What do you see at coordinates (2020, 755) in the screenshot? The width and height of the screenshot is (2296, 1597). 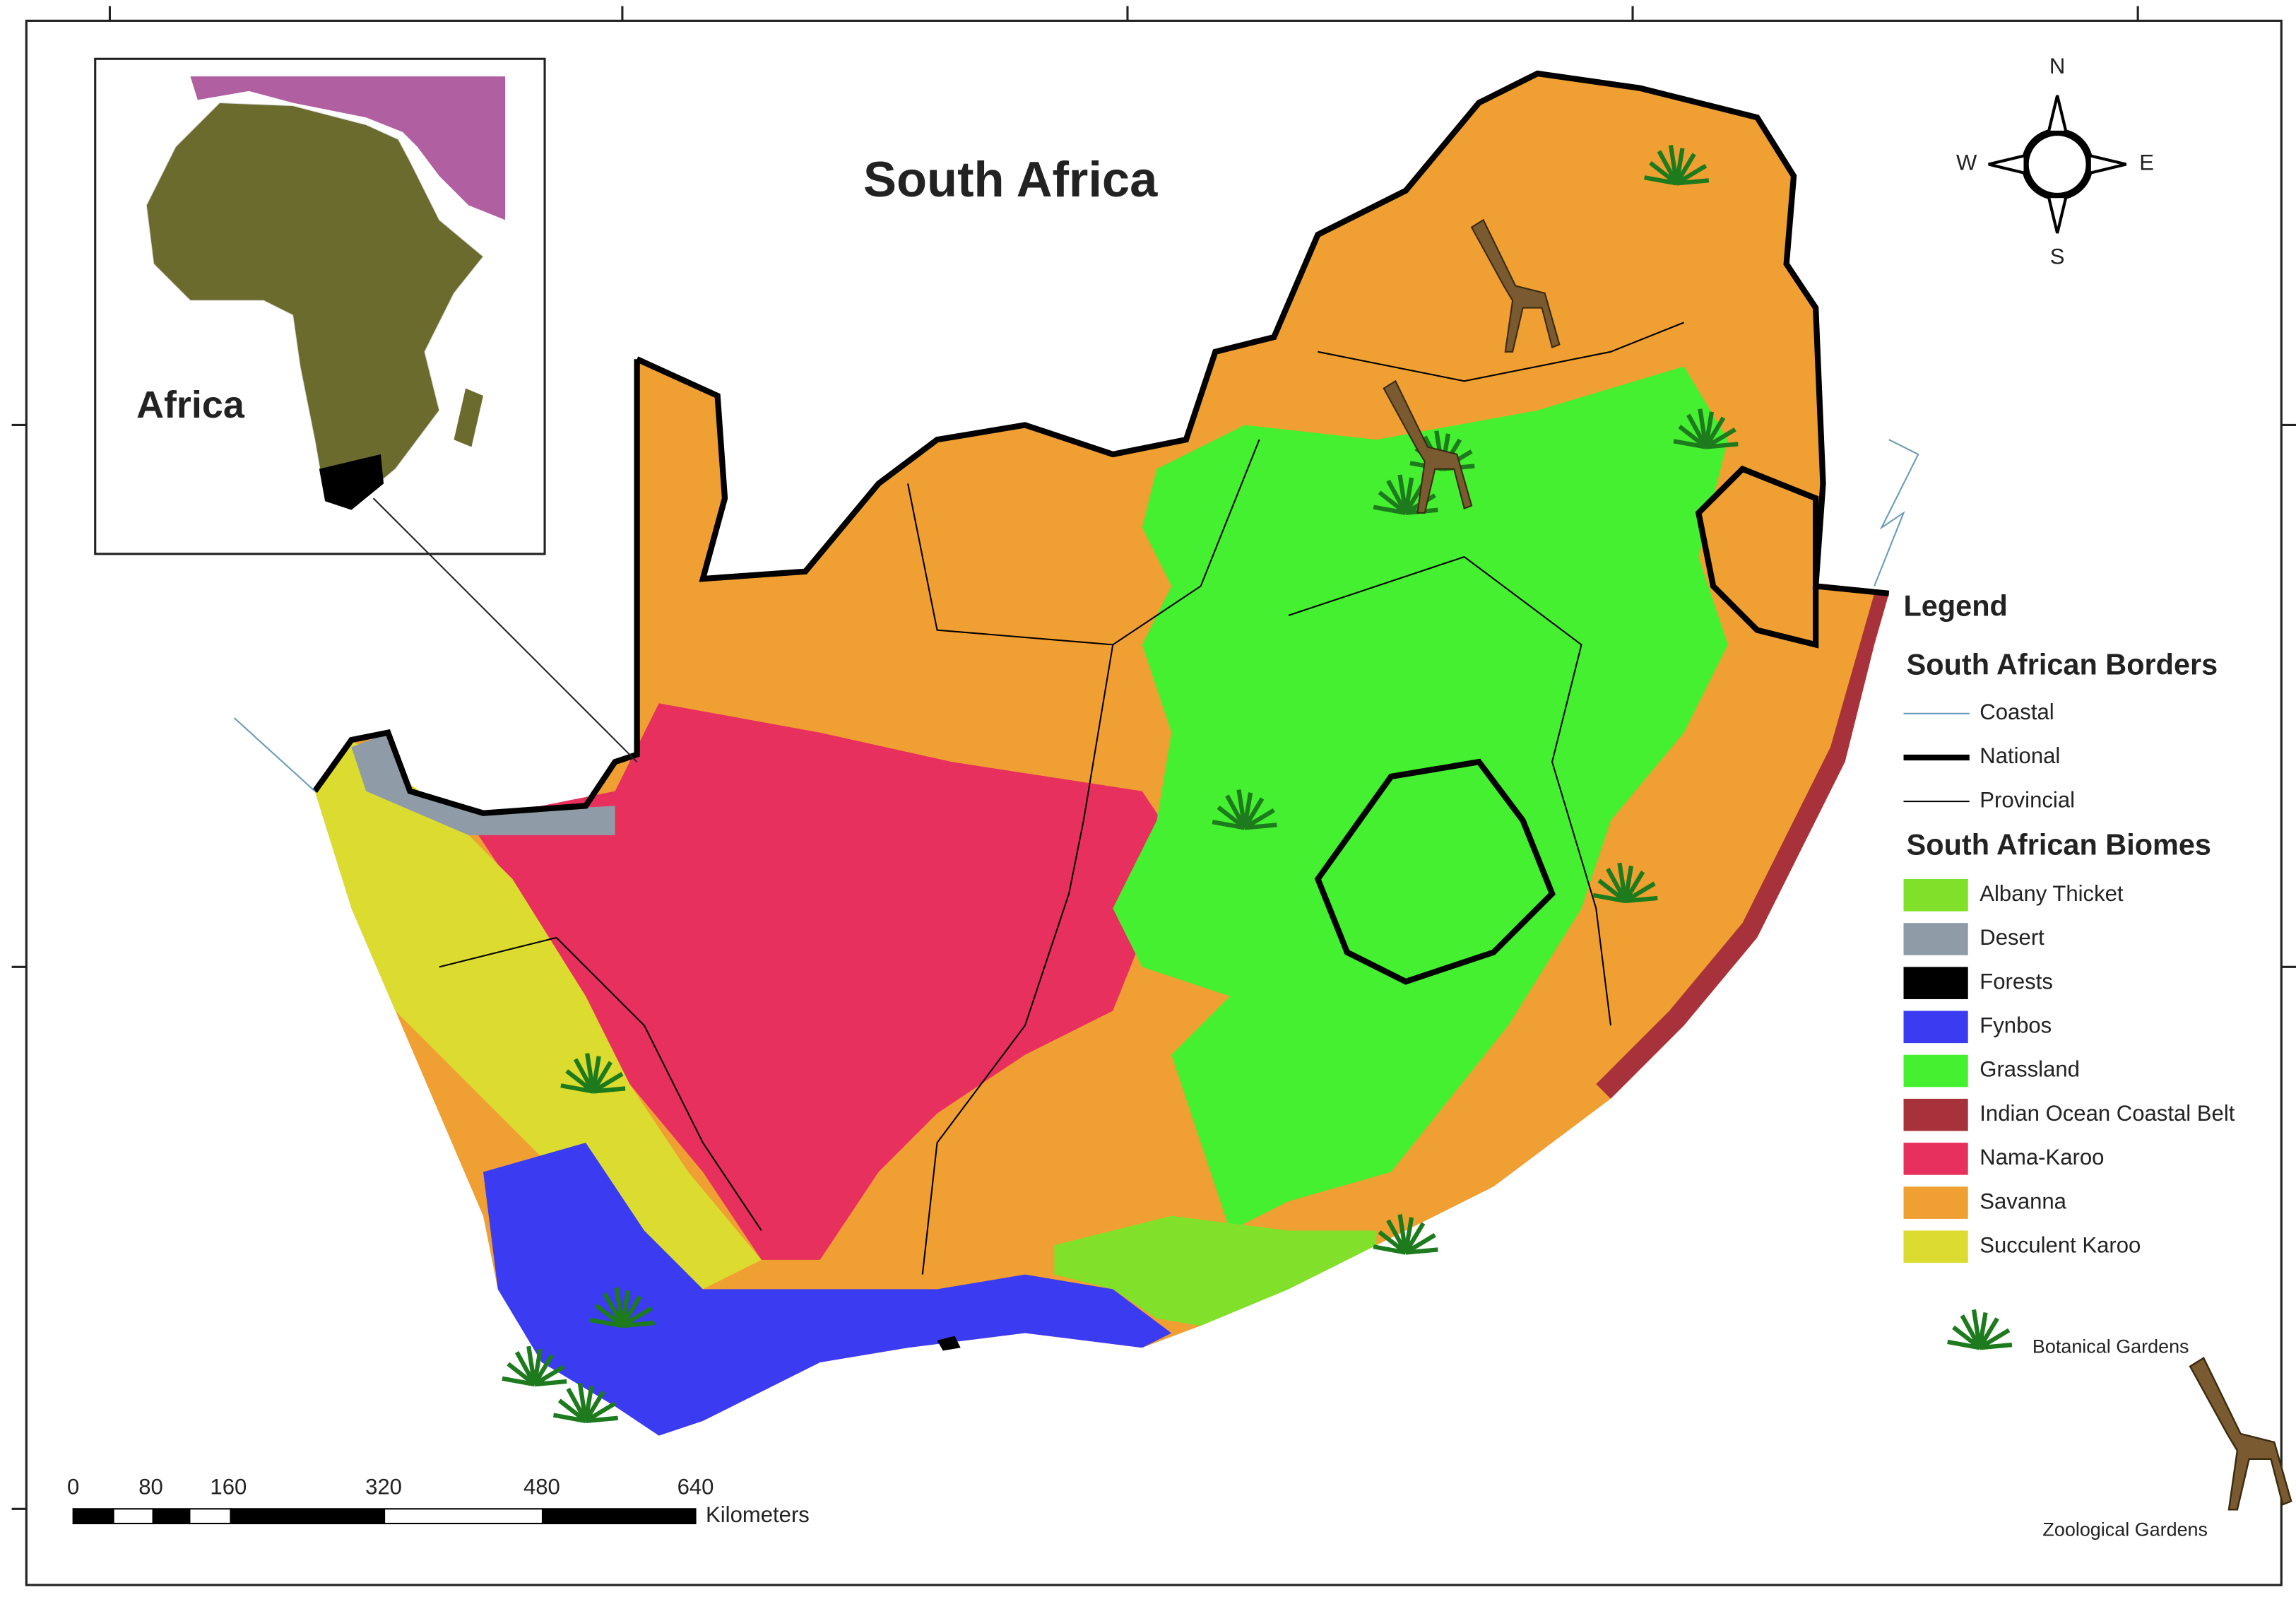 I see `border-item: National` at bounding box center [2020, 755].